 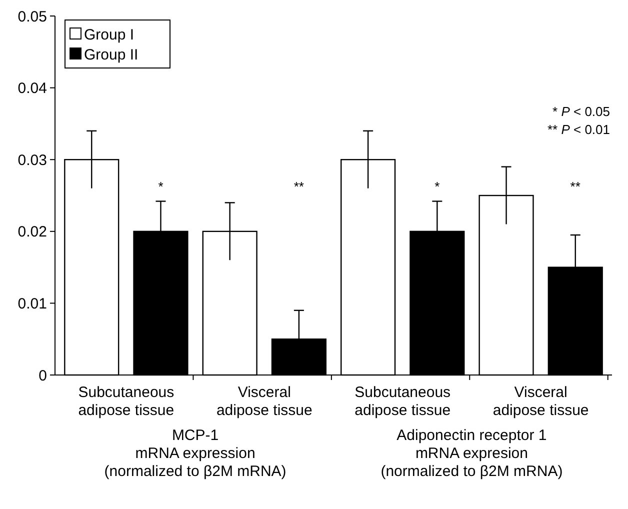 I want to click on text: Adiponectin receptor 1 mRNA expresion (normalized to β2M mRNA), so click(x=471, y=453).